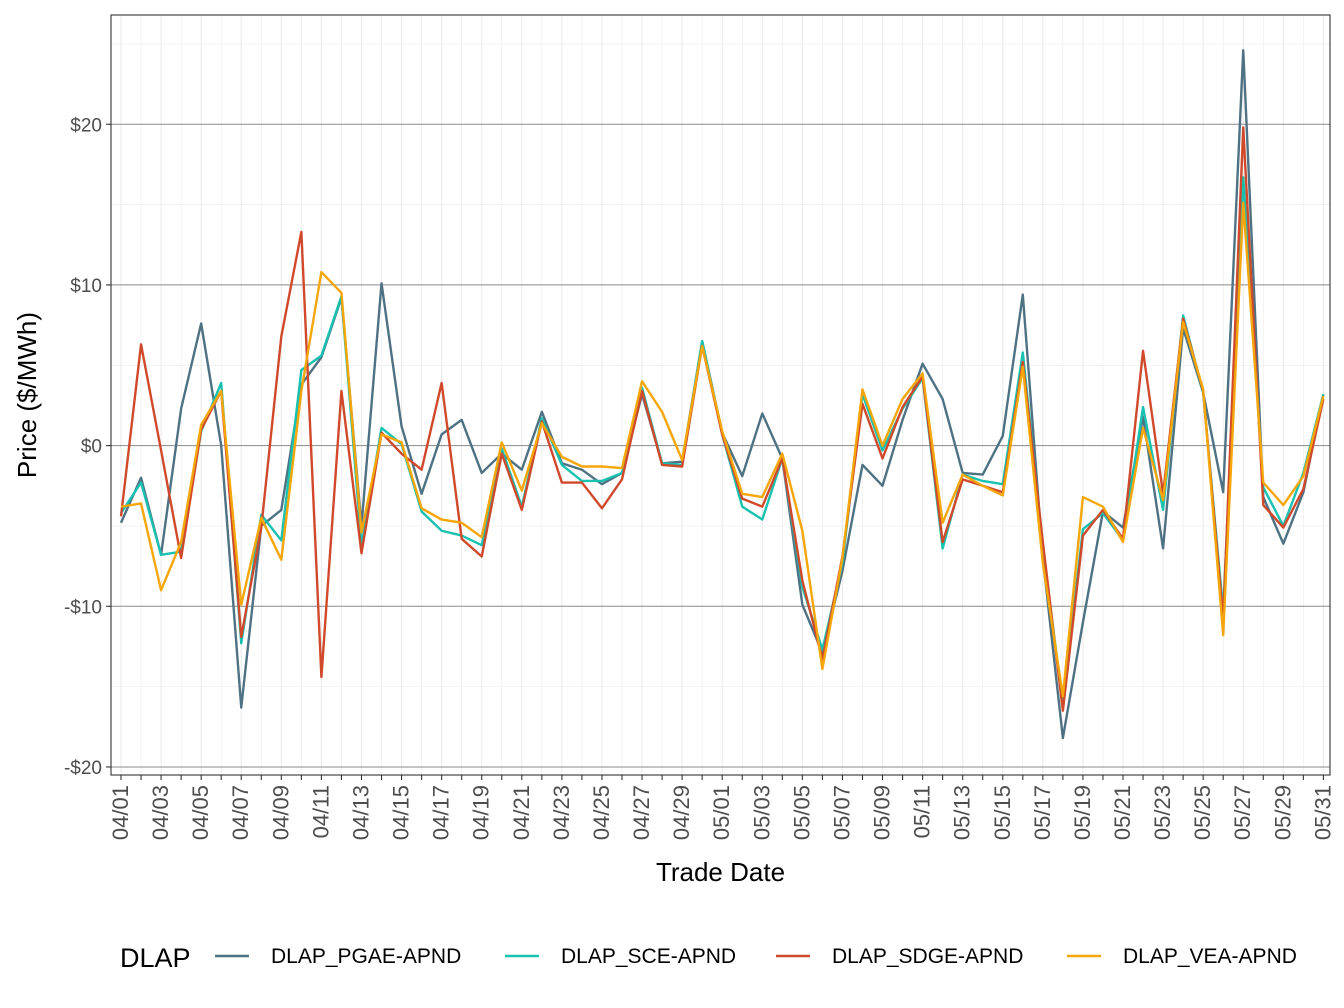 Image resolution: width=1344 pixels, height=1008 pixels. Describe the element at coordinates (441, 812) in the screenshot. I see `x-tick-label: 04/17` at that location.